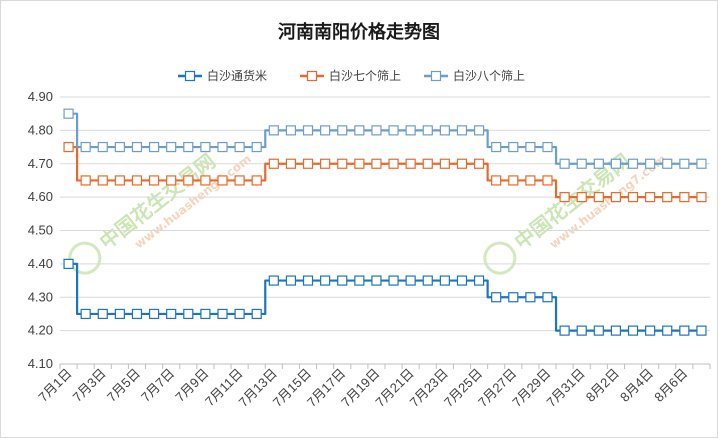  What do you see at coordinates (123, 385) in the screenshot?
I see `x-tick-label: 7月5日` at bounding box center [123, 385].